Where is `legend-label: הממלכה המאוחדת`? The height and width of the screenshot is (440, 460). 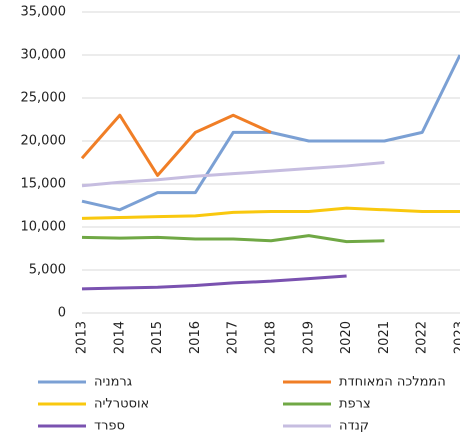
legend-label: הממלכה המאוחדת is located at coordinates (392, 382).